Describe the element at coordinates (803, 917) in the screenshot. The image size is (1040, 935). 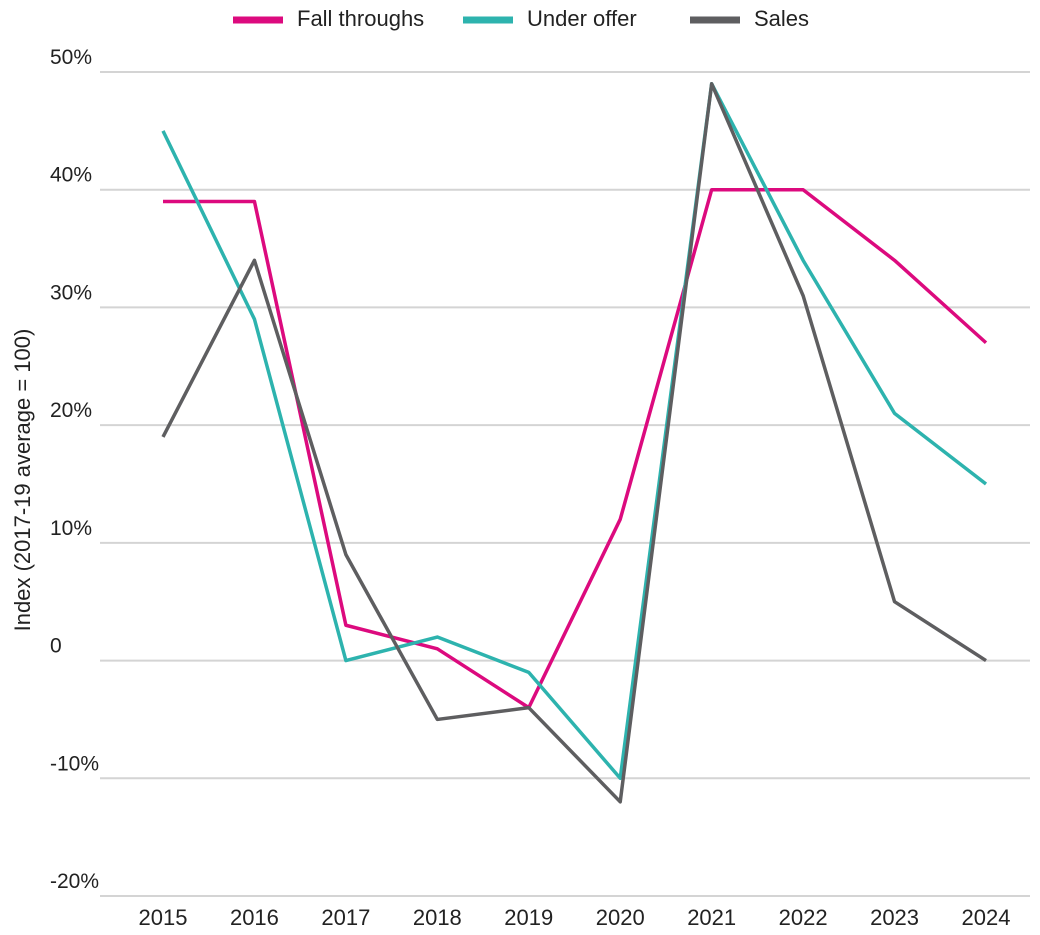
I see `x-tick-label: 2022` at that location.